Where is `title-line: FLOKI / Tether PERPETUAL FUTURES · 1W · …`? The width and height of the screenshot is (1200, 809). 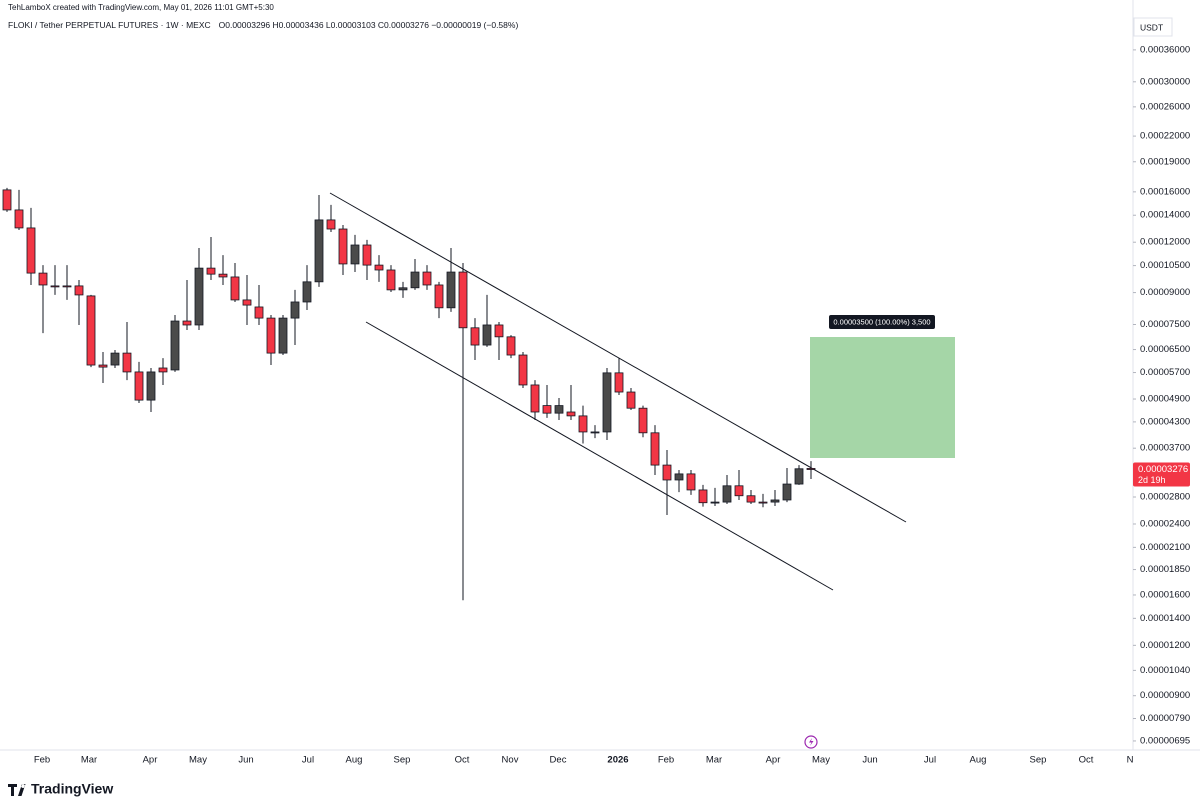
title-line: FLOKI / Tether PERPETUAL FUTURES · 1W · … is located at coordinates (263, 25).